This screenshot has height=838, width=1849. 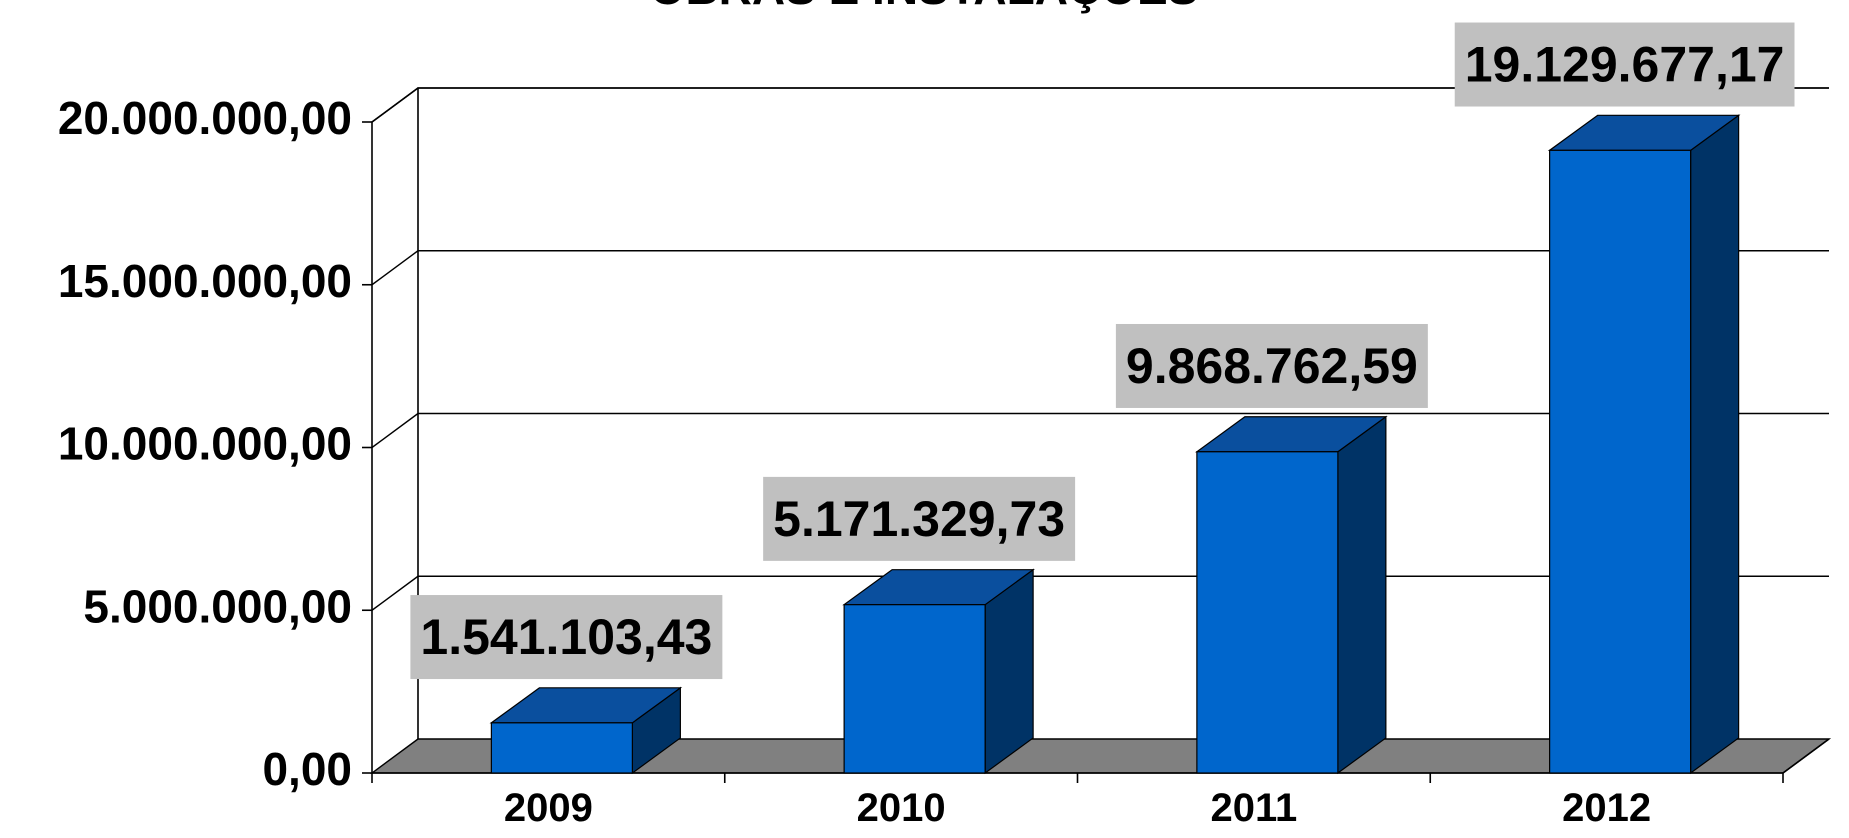 I want to click on x-tick-label: 2011, so click(x=1253, y=808).